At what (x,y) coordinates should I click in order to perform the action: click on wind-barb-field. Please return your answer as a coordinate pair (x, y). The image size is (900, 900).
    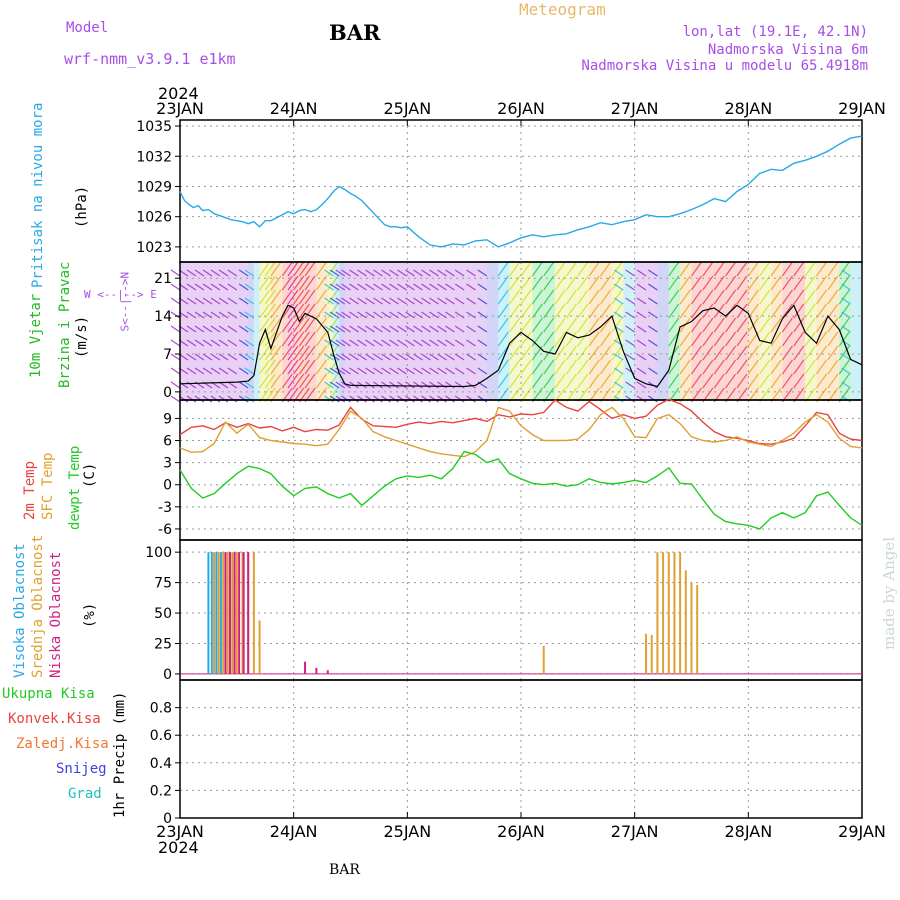
    Looking at the image, I should click on (516, 332).